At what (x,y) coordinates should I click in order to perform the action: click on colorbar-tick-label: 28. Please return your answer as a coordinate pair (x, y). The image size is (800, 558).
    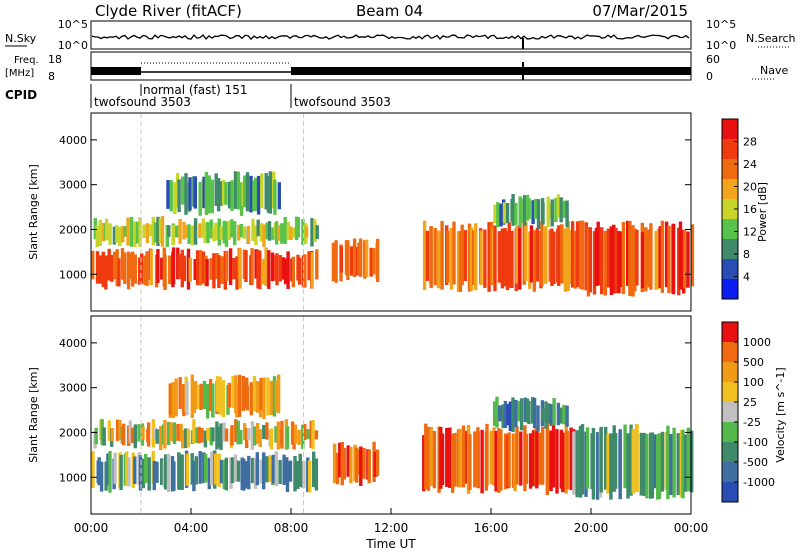
    Looking at the image, I should click on (750, 142).